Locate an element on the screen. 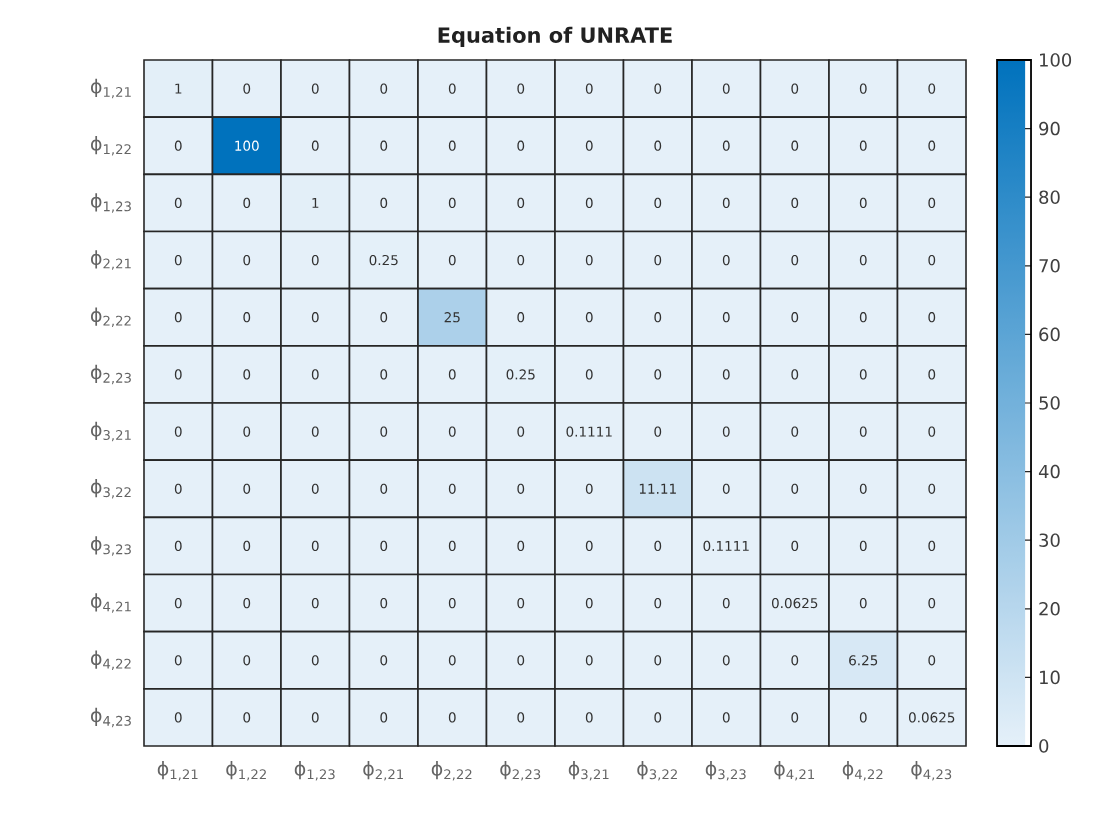 The image size is (1120, 840). x-tick-label: ϕ$_{1,23}$ is located at coordinates (314, 771).